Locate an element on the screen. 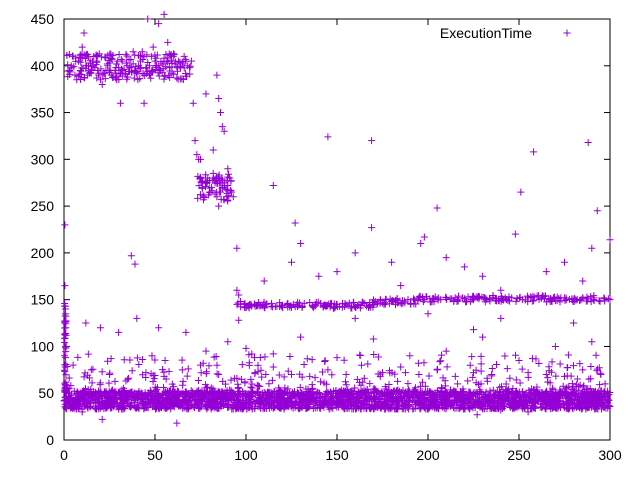 Image resolution: width=640 pixels, height=480 pixels. x-tick-label: 100 is located at coordinates (246, 455).